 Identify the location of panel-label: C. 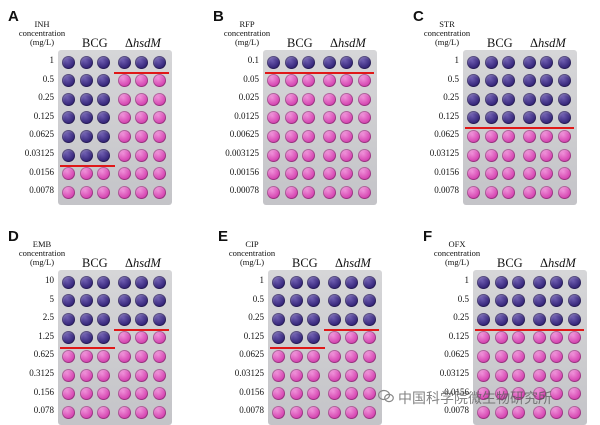
(418, 16).